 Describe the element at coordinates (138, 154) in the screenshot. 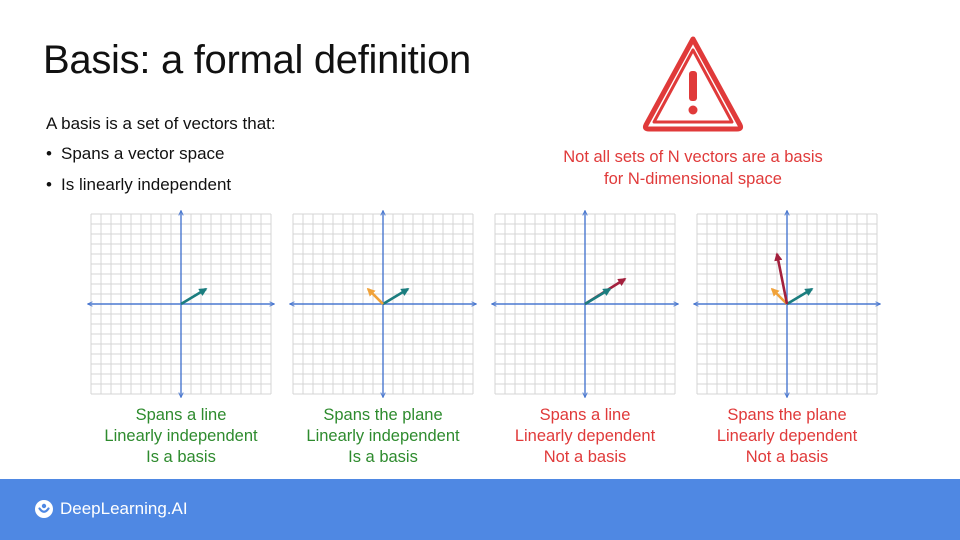

I see `bullet-spans: Spans a vector space` at that location.